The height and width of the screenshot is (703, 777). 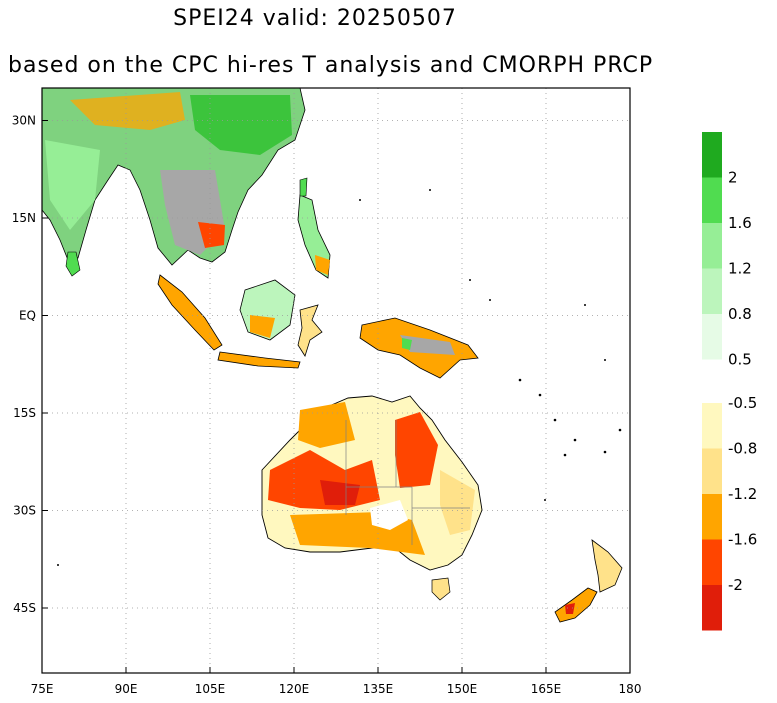 What do you see at coordinates (389, 515) in the screenshot?
I see `white-patch-lake-eyre` at bounding box center [389, 515].